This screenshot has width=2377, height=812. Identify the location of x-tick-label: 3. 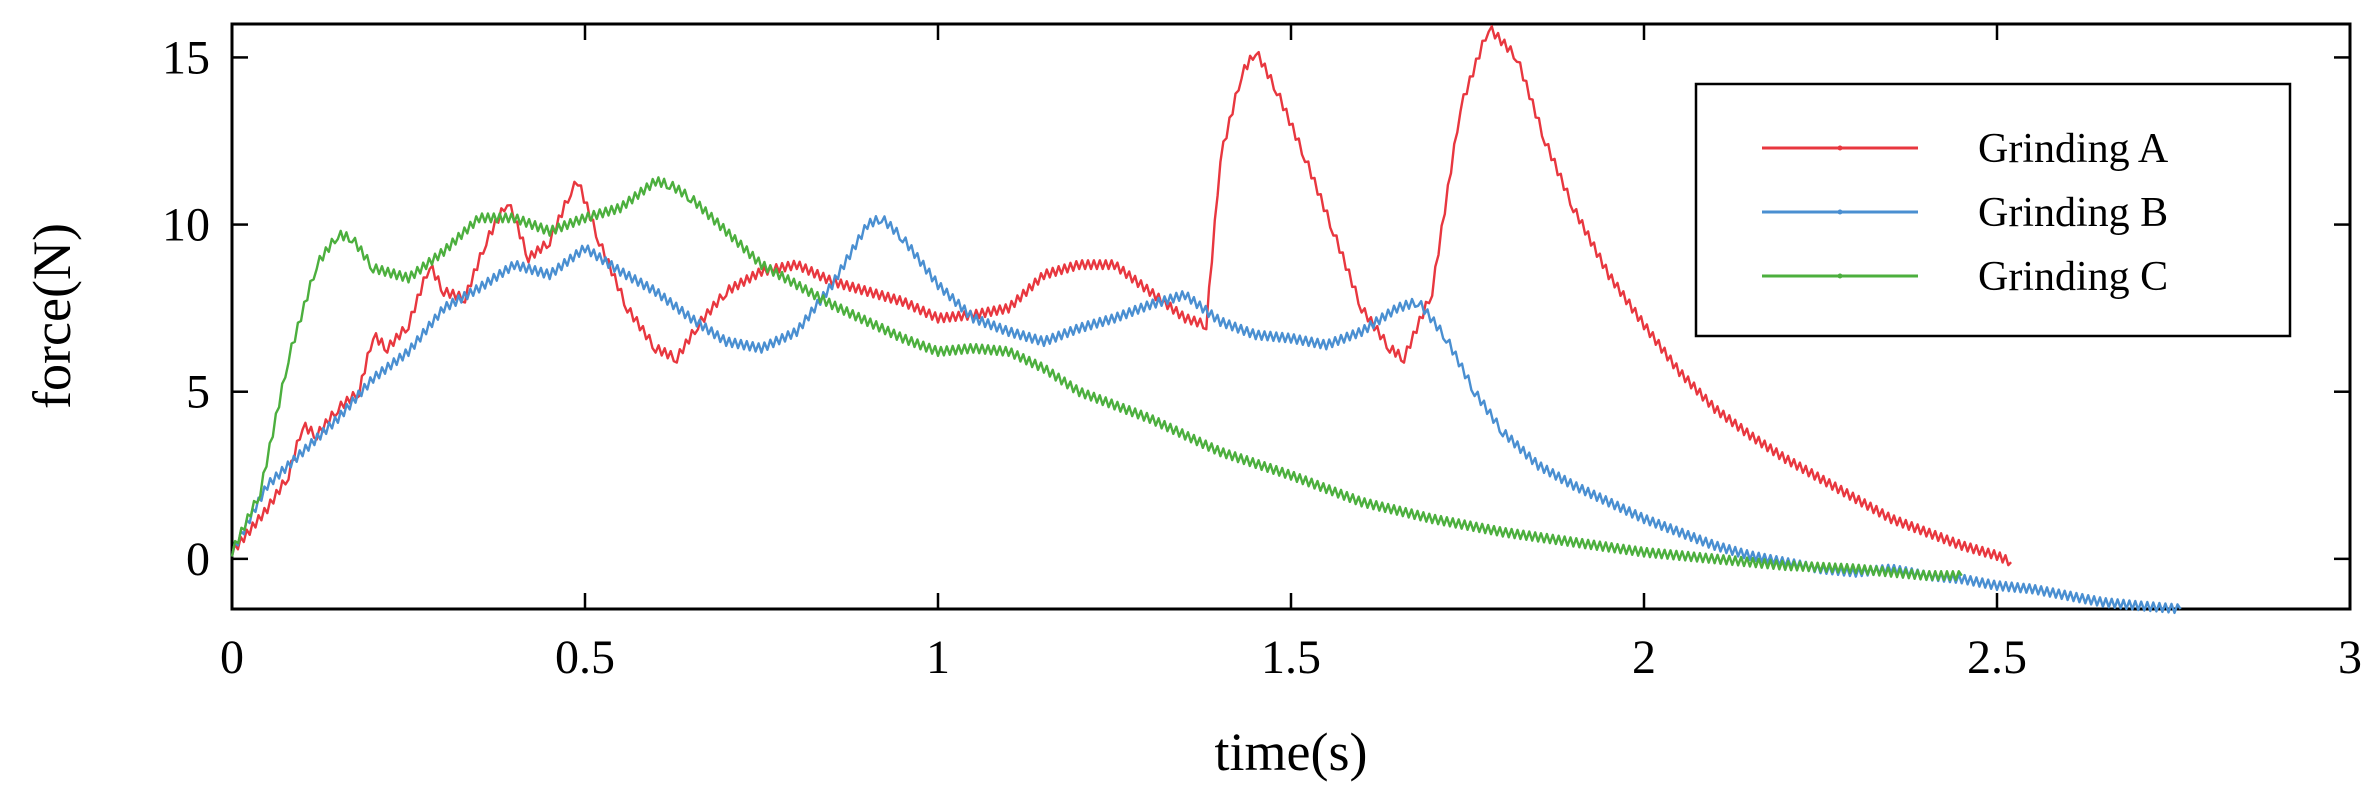
(2350, 657).